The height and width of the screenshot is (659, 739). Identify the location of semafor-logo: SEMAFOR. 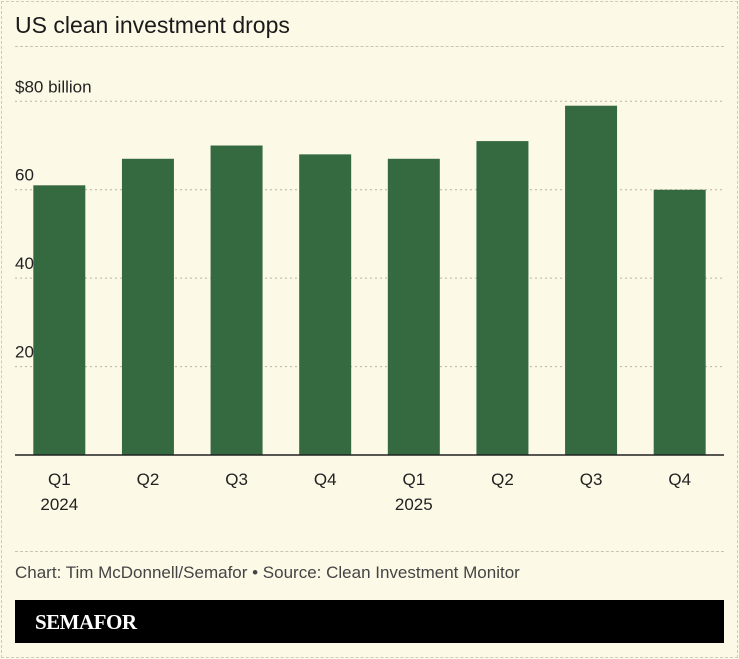
(86, 622).